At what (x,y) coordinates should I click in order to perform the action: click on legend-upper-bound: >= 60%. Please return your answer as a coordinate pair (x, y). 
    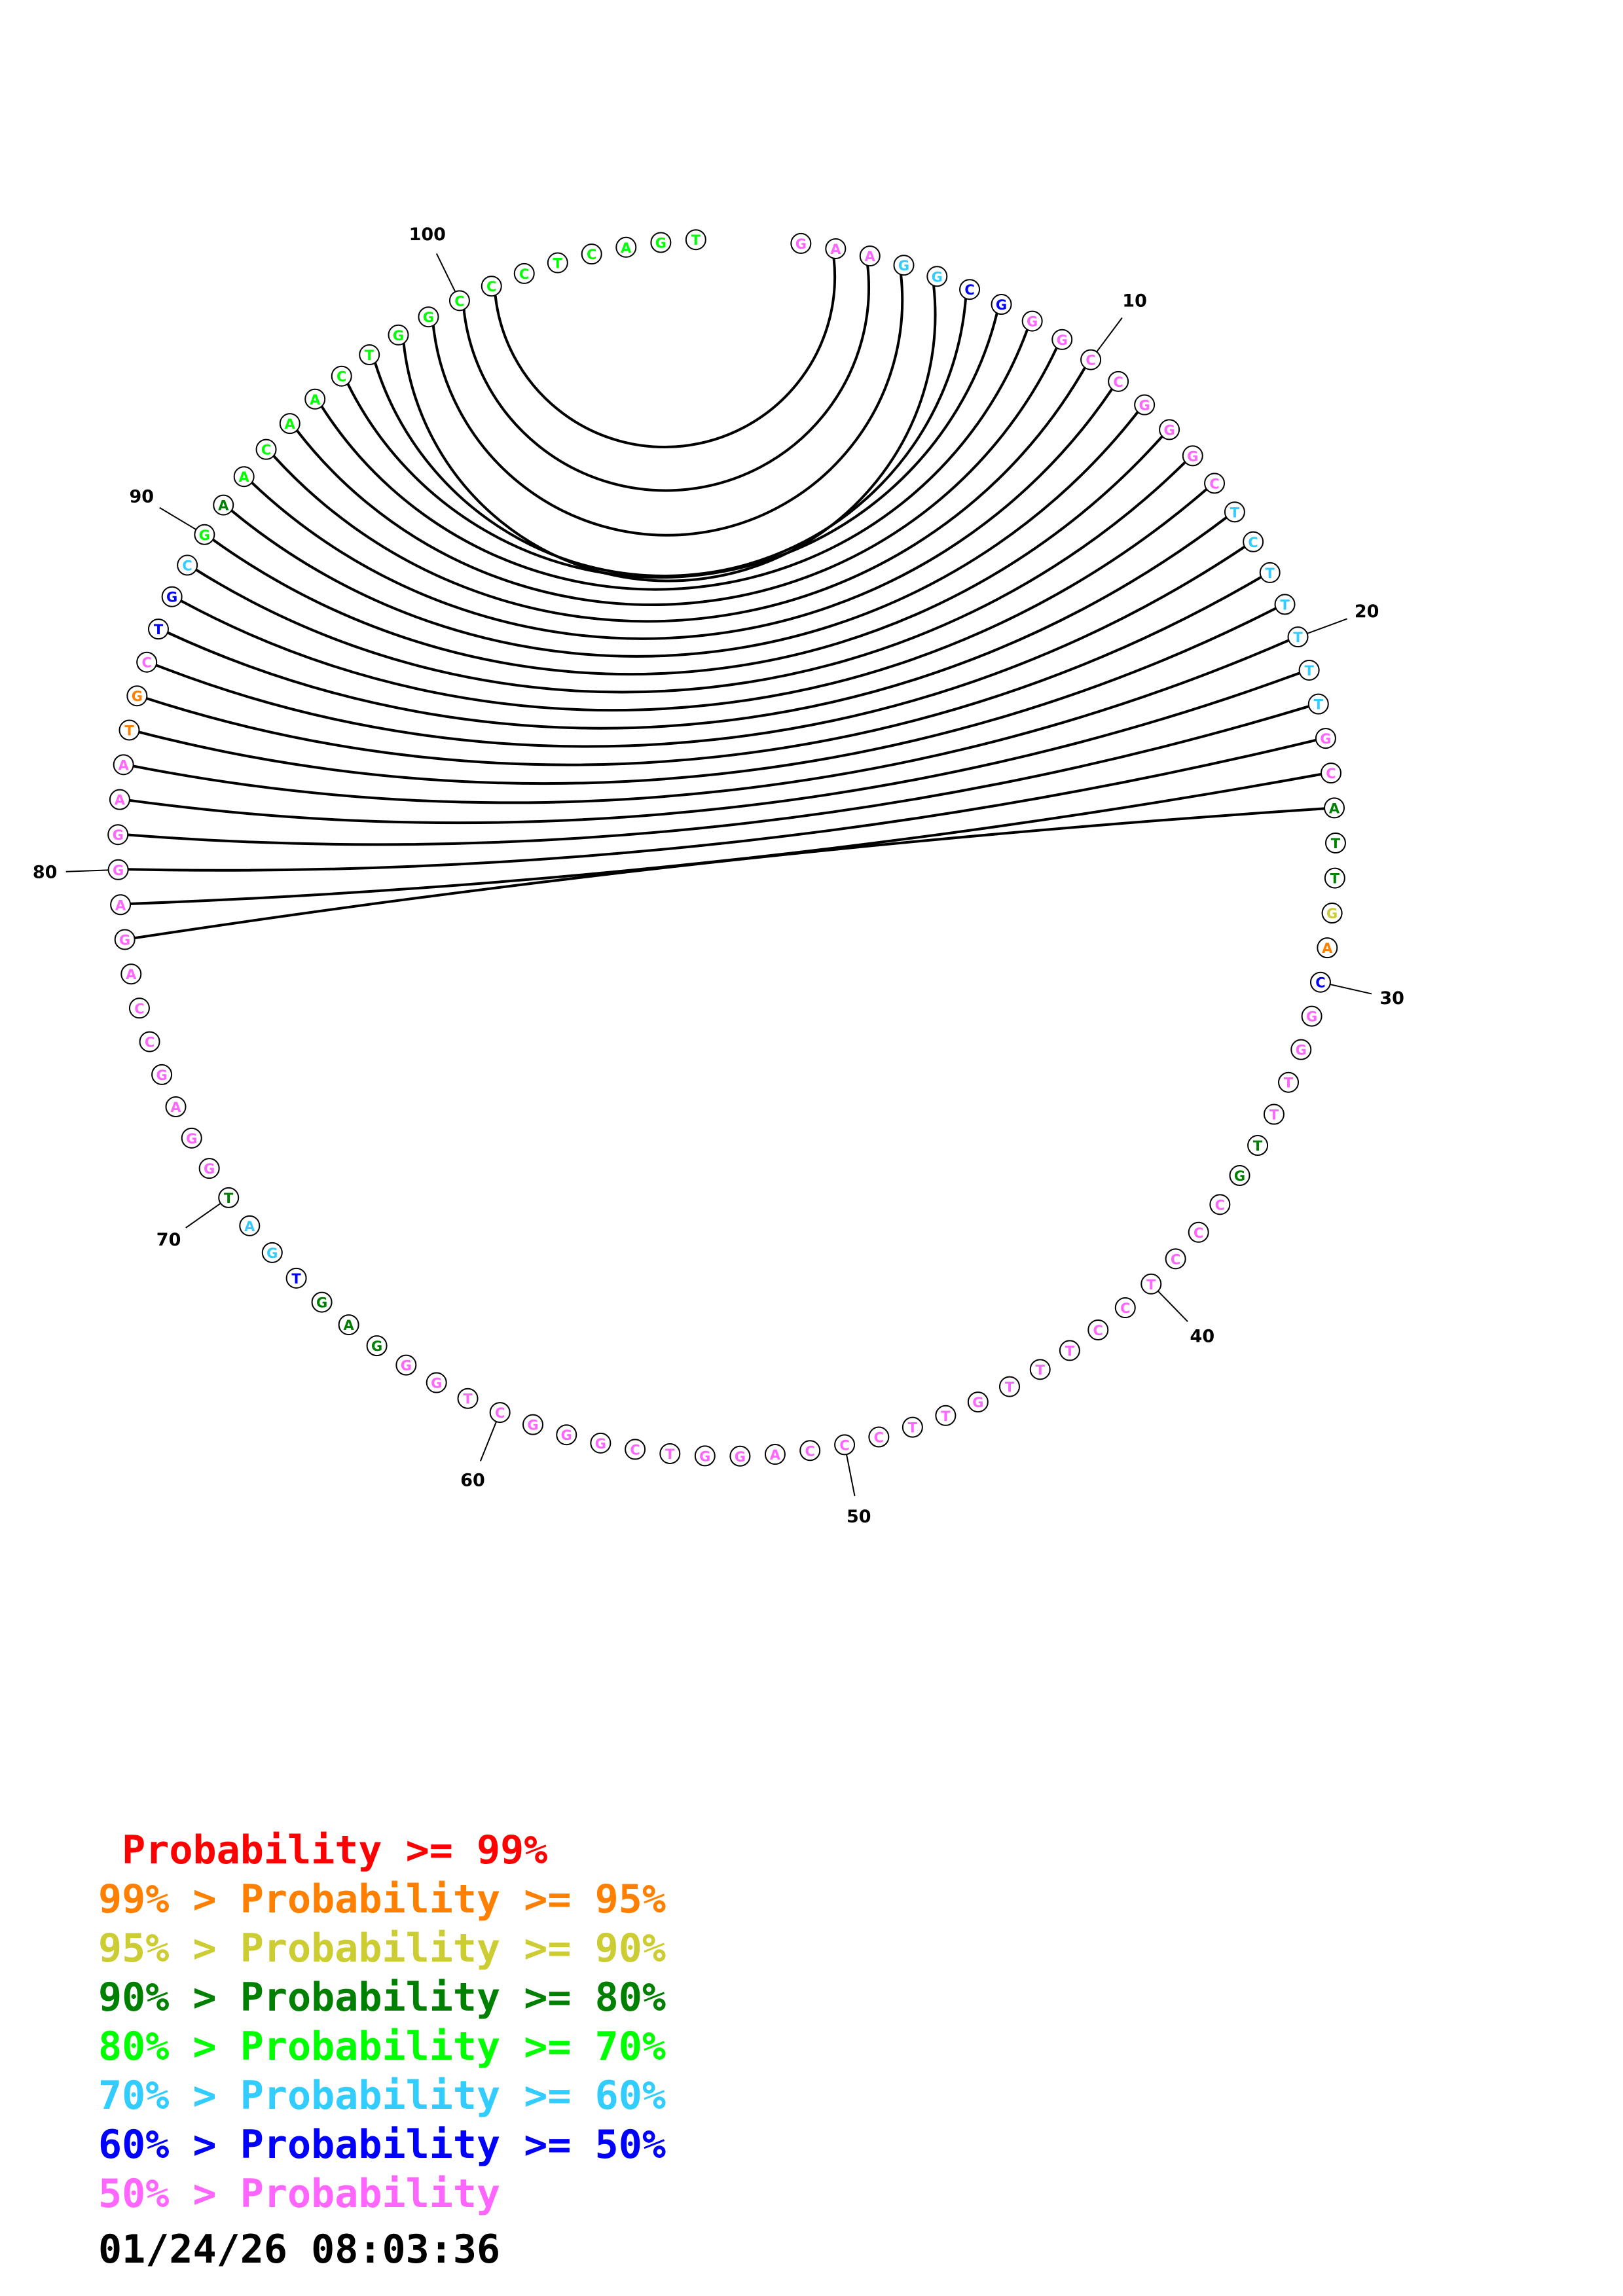
    Looking at the image, I should click on (595, 2096).